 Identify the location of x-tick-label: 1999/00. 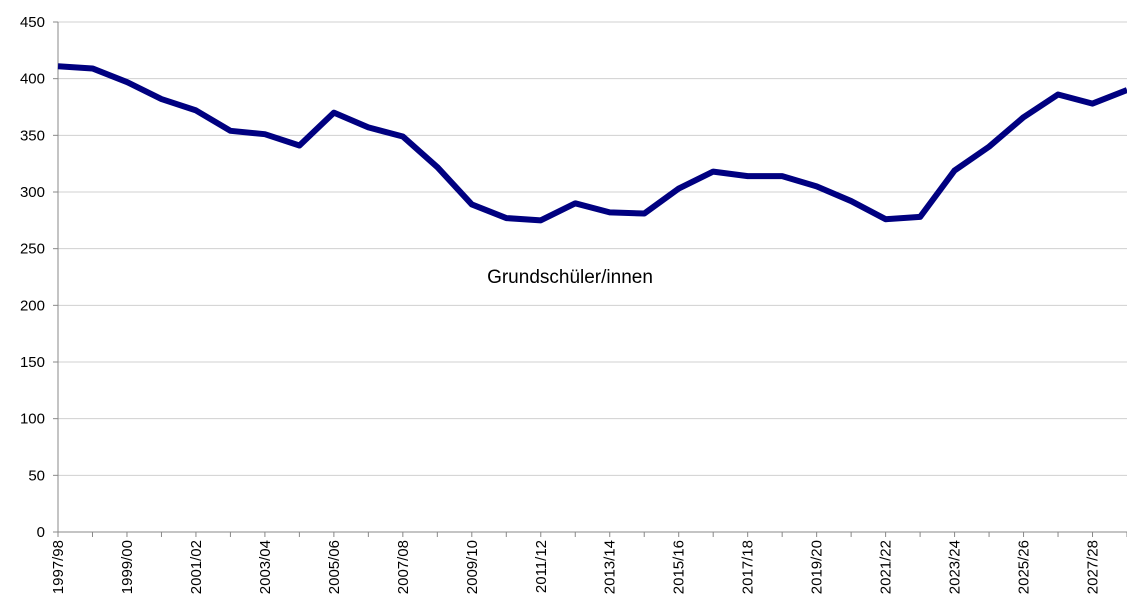
(127, 567).